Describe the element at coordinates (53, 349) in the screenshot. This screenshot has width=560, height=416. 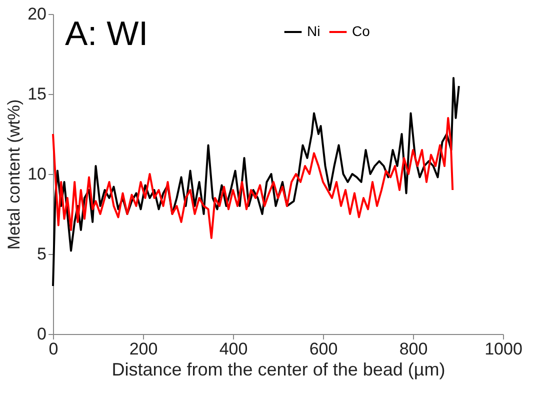
I see `x-tick-label: 0` at that location.